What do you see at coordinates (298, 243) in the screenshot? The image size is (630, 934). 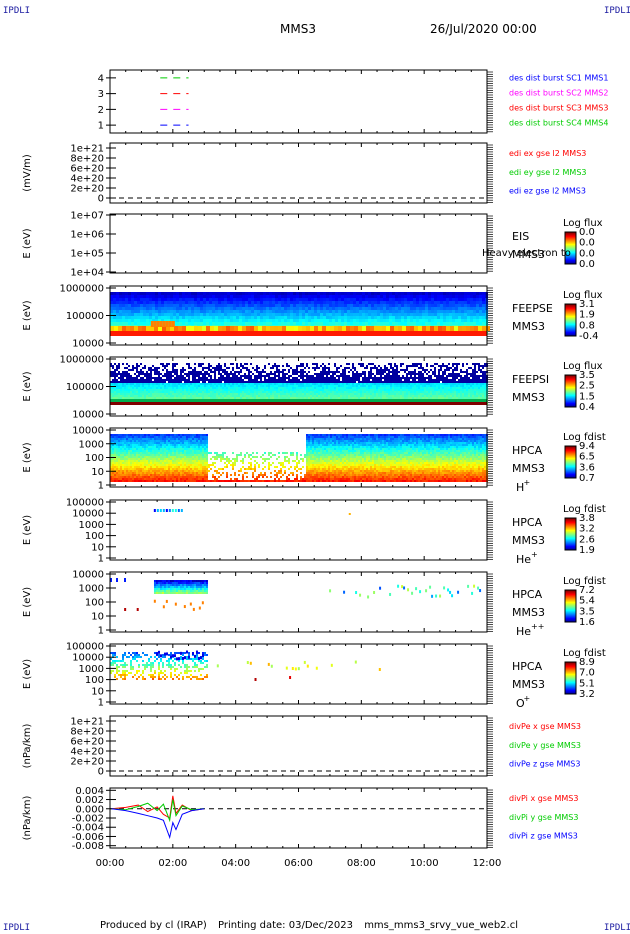 I see `eis-panel-frame` at bounding box center [298, 243].